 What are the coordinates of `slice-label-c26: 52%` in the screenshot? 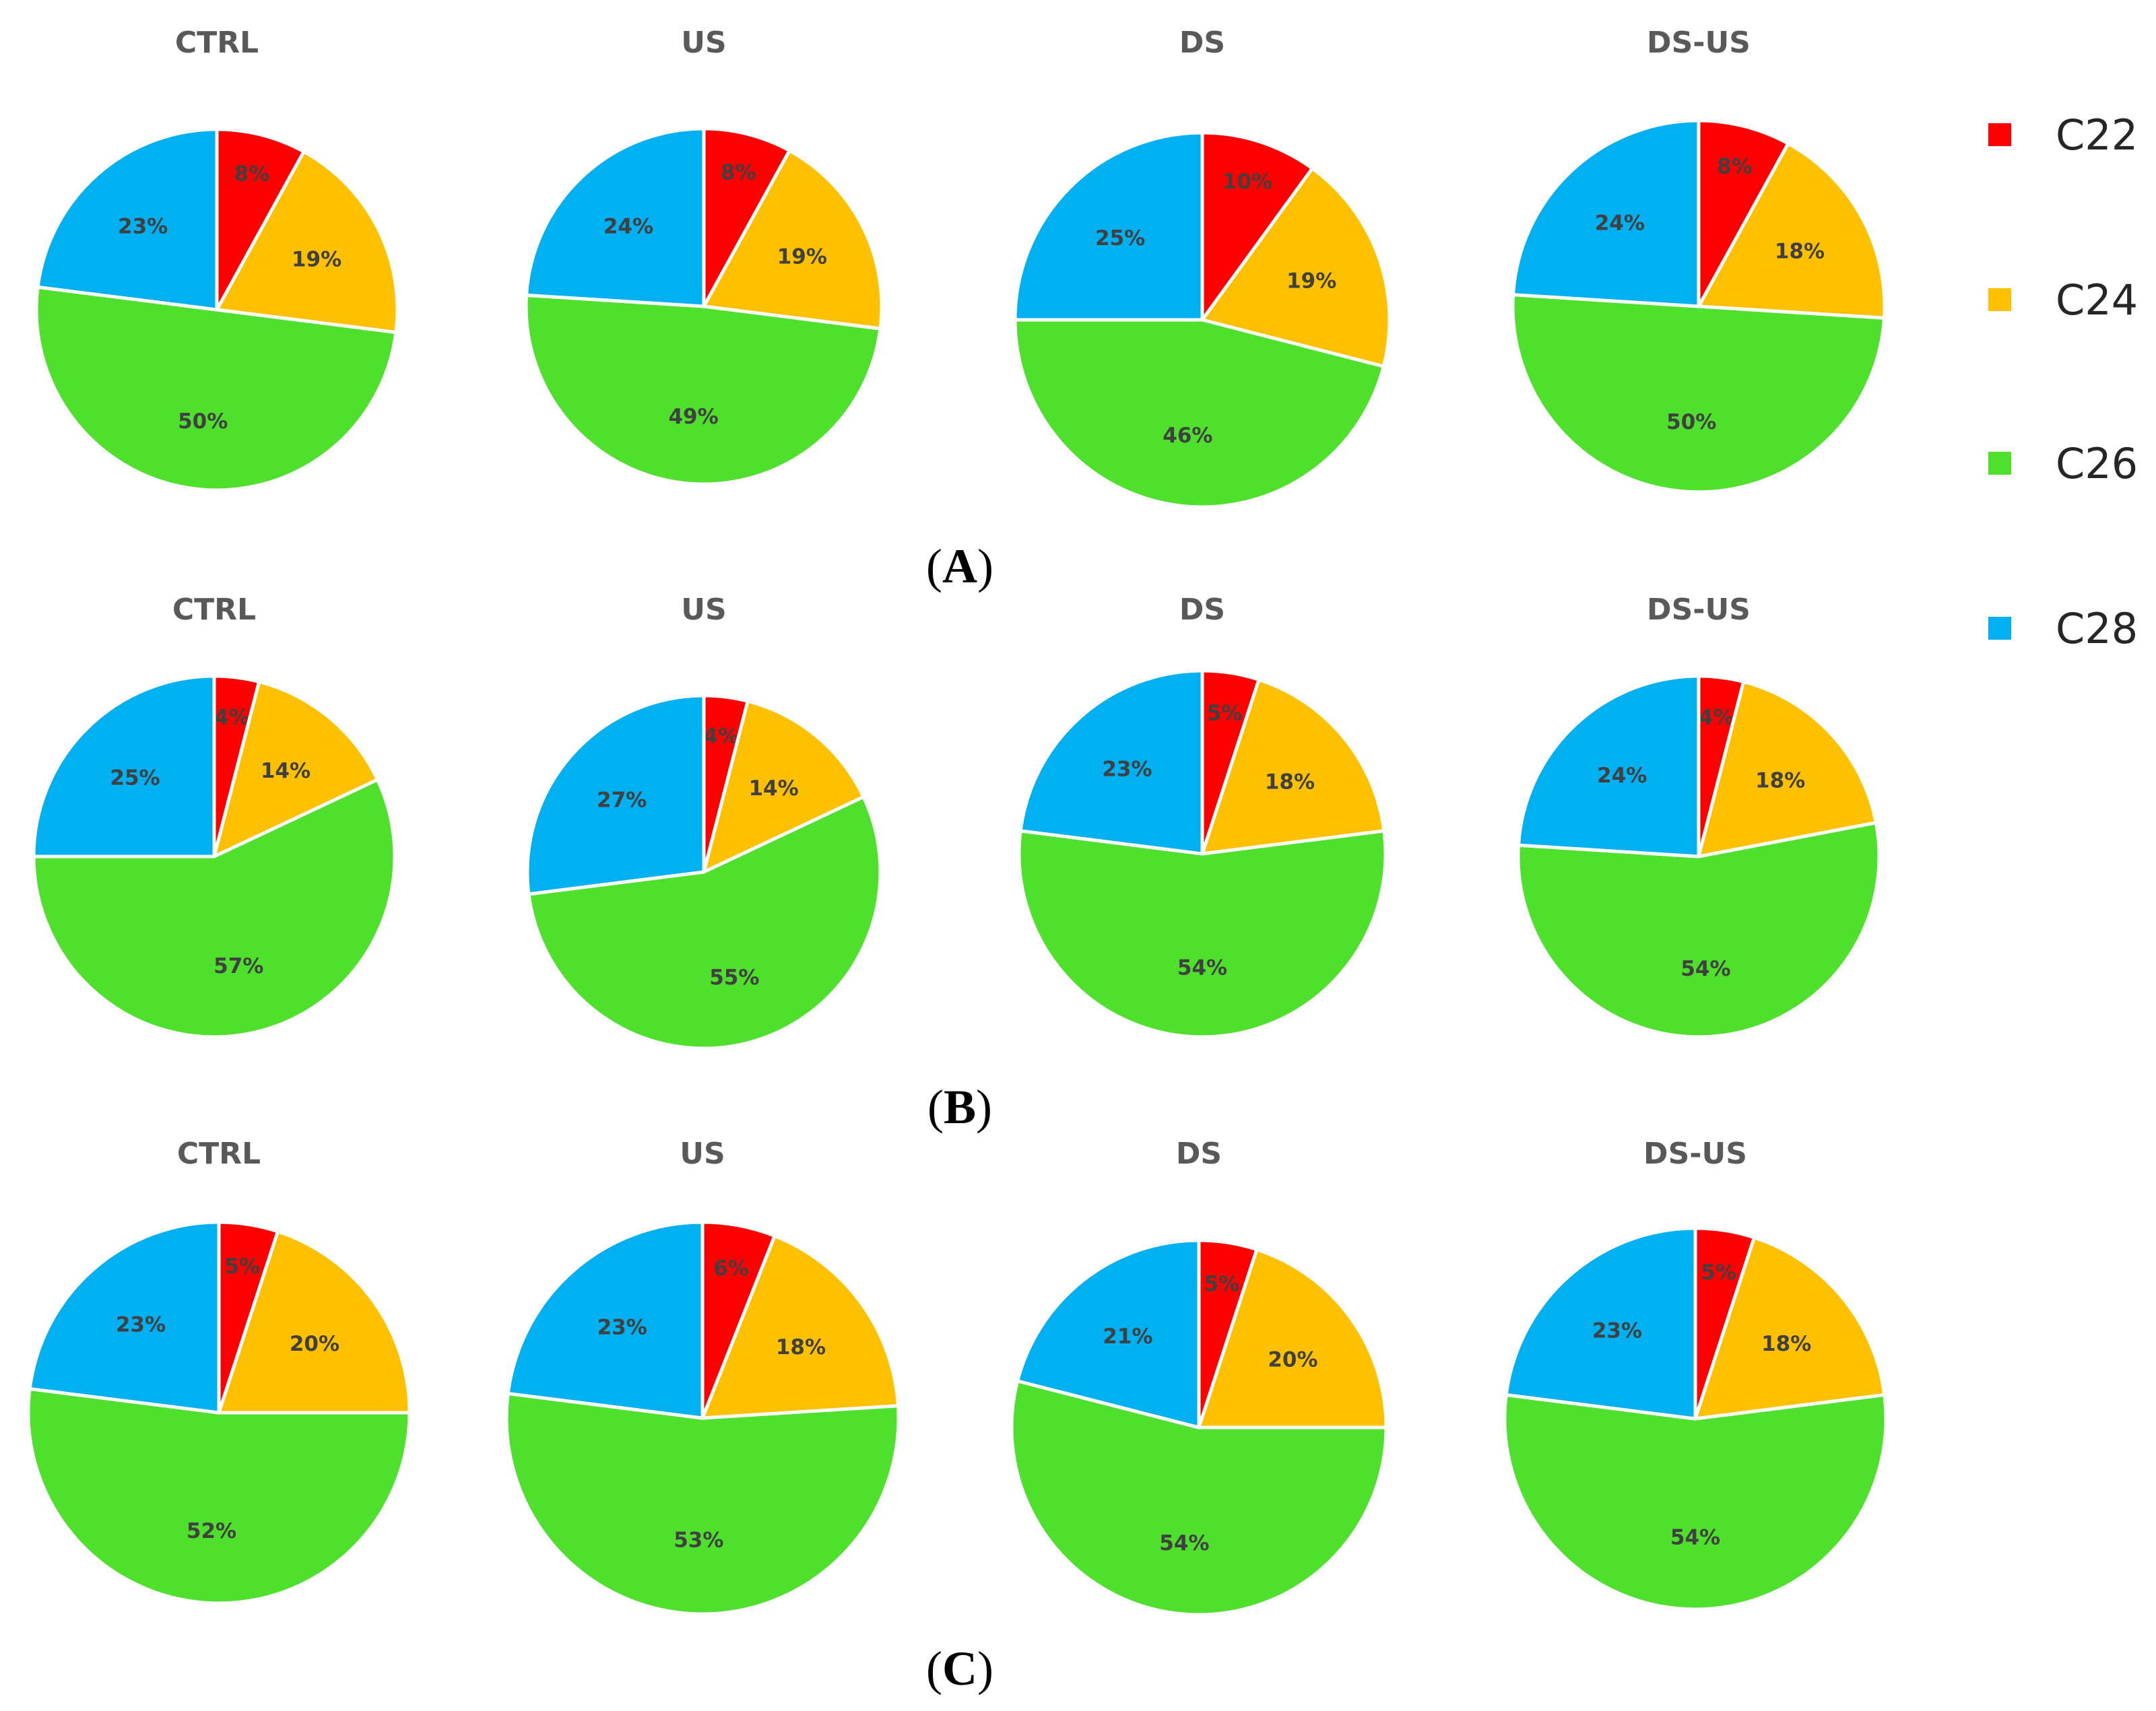 It's located at (211, 1531).